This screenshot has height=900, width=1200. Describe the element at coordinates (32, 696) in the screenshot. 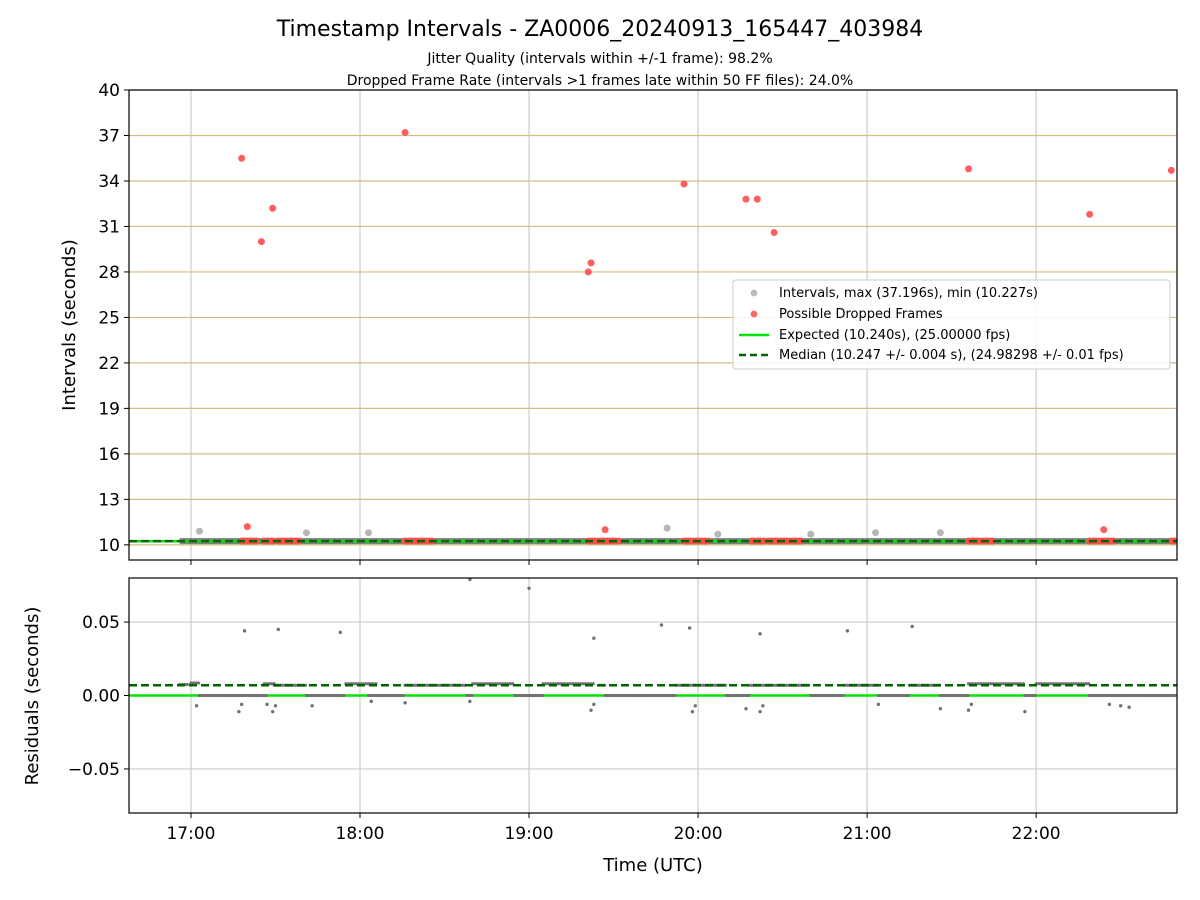

I see `residuals-y-axis-label: Residuals (seconds)` at that location.